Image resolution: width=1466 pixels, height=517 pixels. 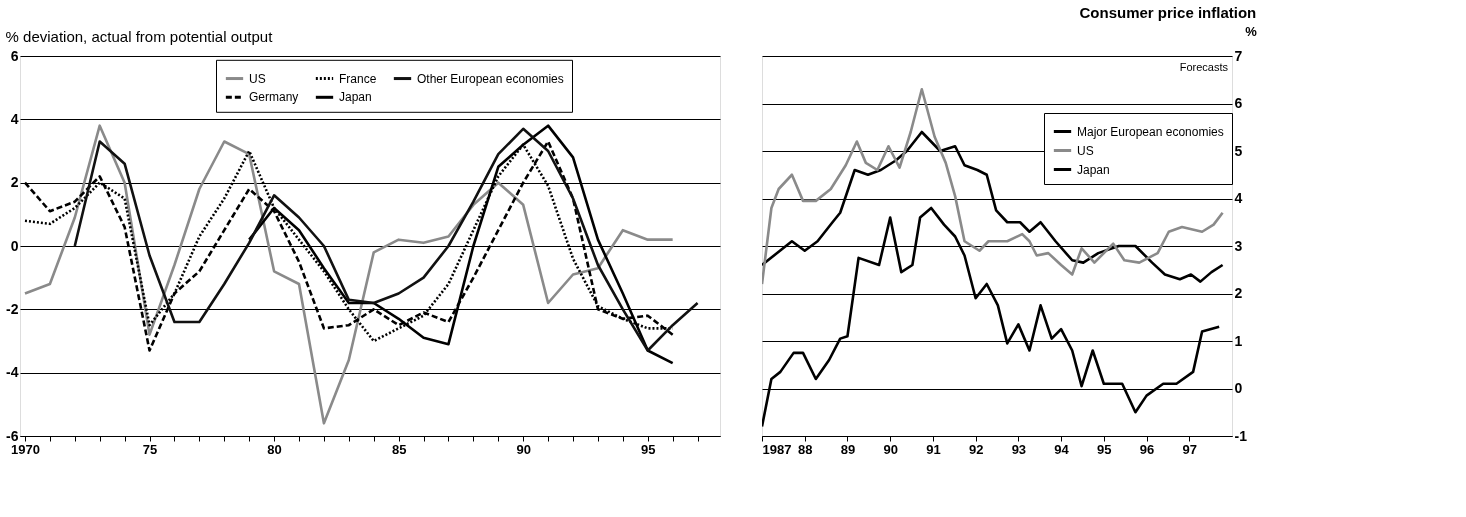 I want to click on legend-label: Germany, so click(x=274, y=97).